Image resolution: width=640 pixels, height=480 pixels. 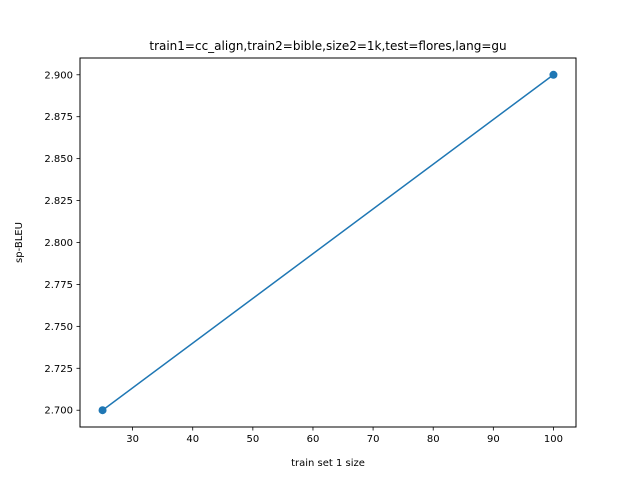 I want to click on y-tick-label: 2.775, so click(x=58, y=285).